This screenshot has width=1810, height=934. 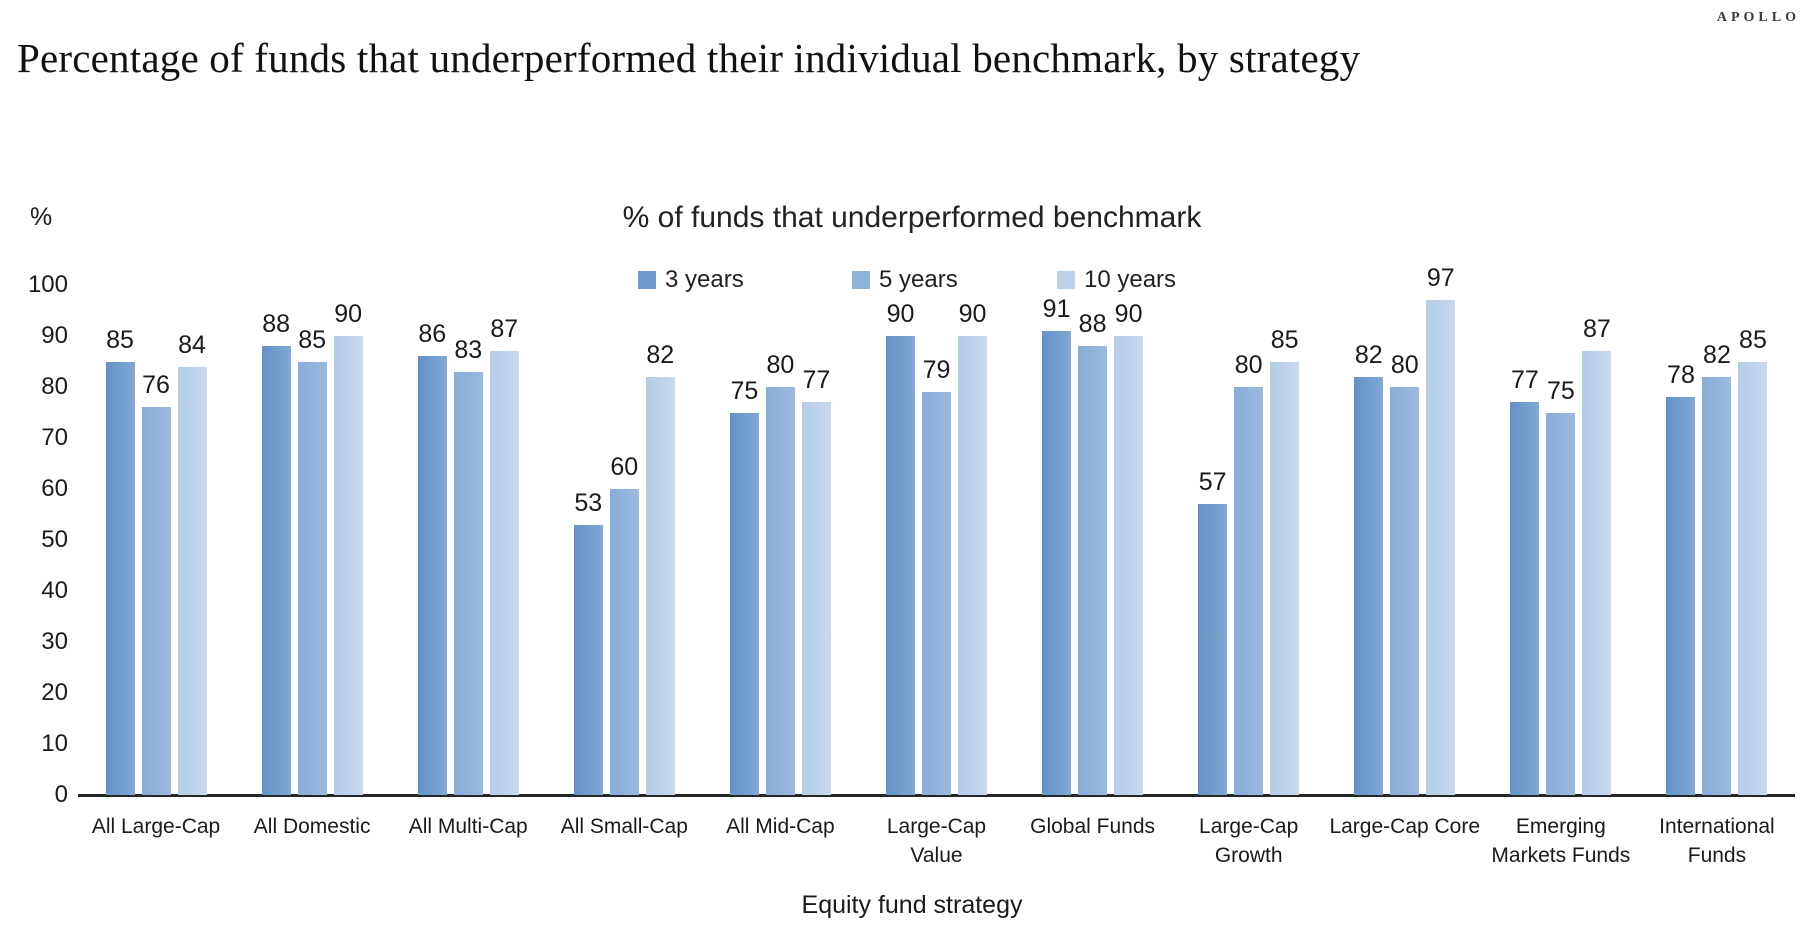 I want to click on bar-value-label: 97, so click(x=1440, y=278).